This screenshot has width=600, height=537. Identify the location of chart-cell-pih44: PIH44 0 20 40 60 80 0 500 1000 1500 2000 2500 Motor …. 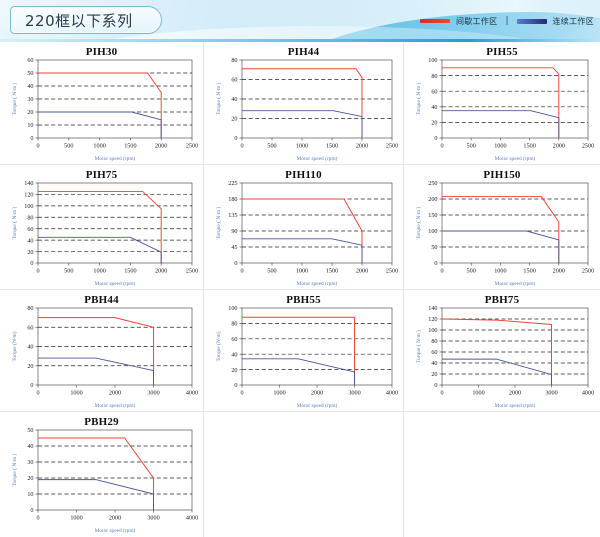
(304, 103).